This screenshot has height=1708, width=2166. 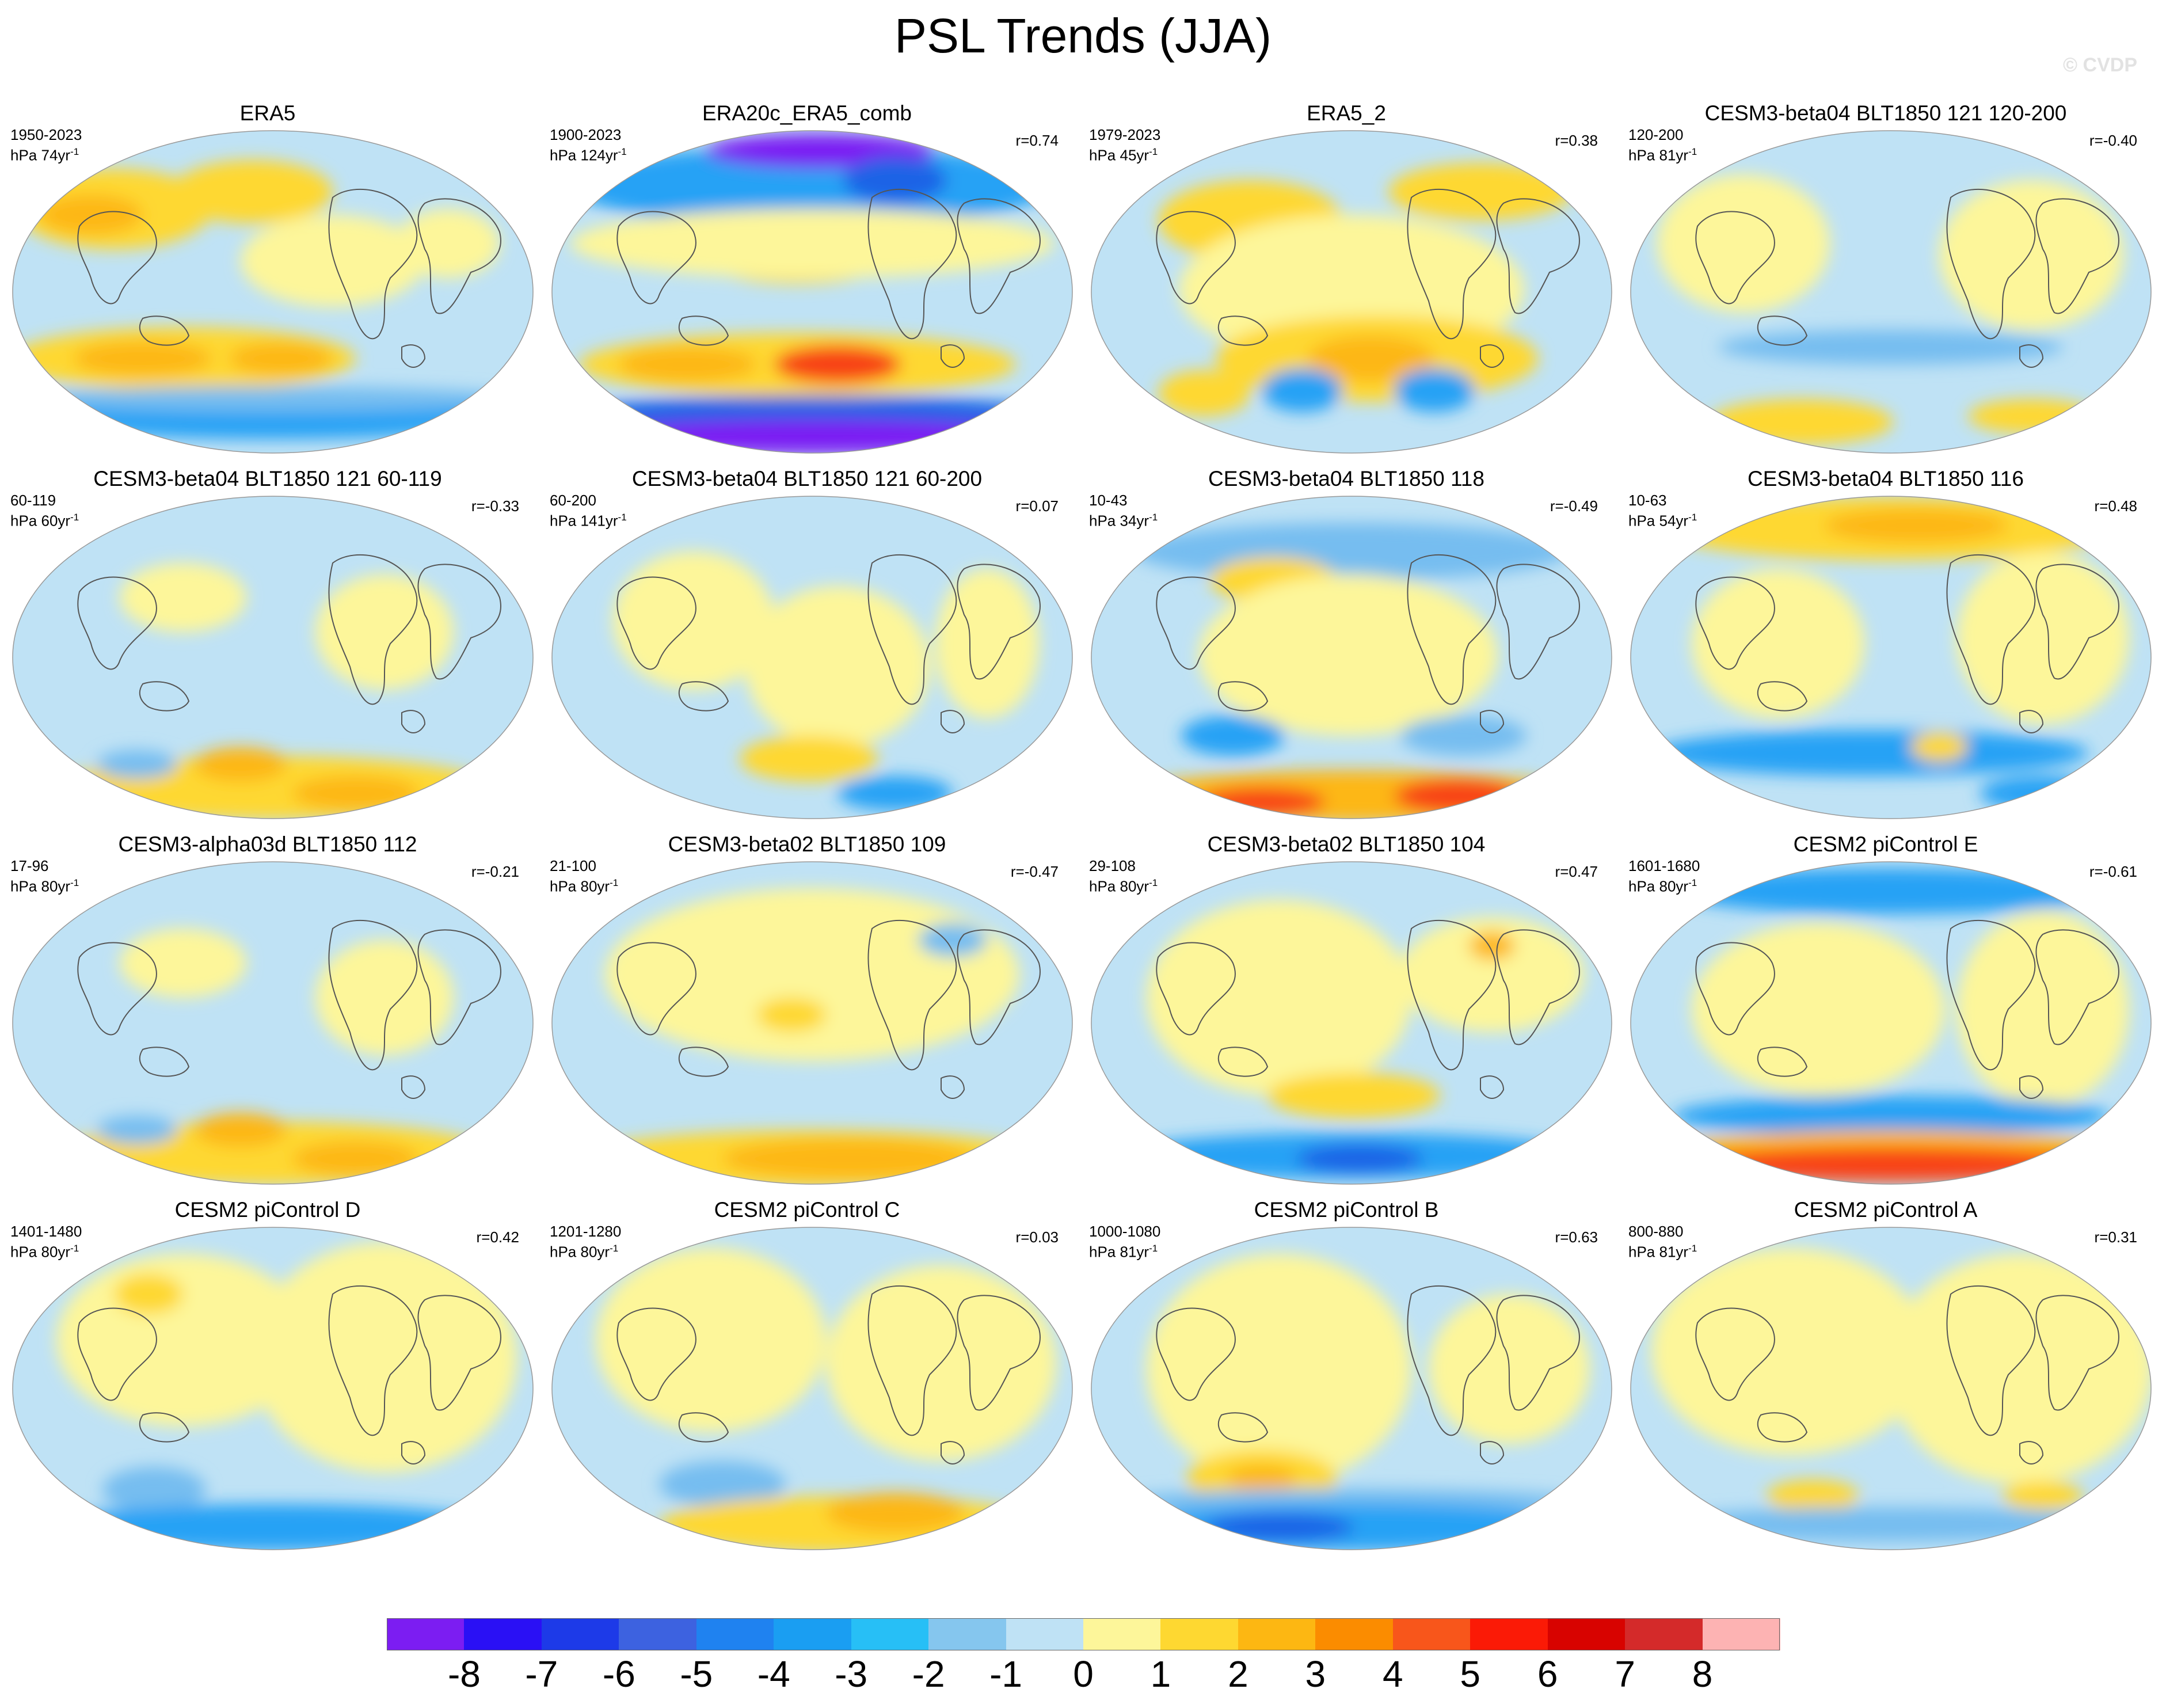 What do you see at coordinates (1037, 1237) in the screenshot?
I see `panel-correlation: r=0.03` at bounding box center [1037, 1237].